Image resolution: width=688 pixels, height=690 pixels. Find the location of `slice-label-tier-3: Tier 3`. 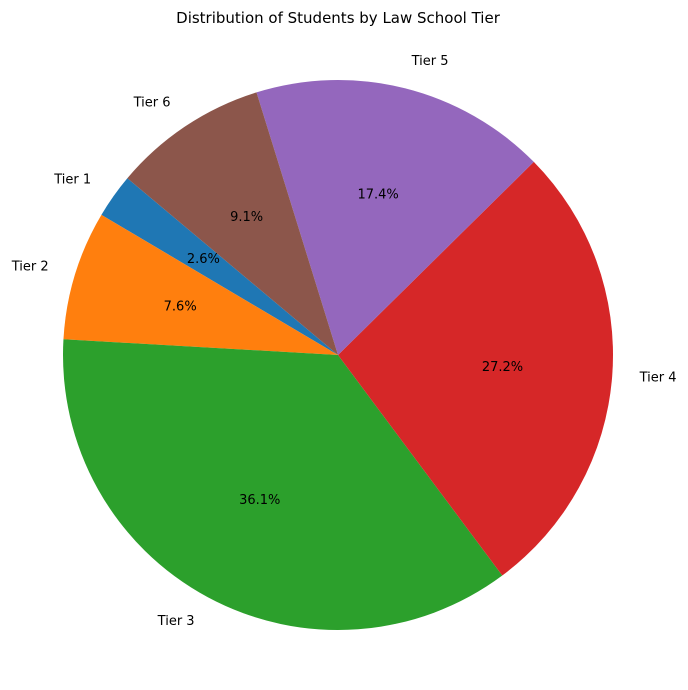

slice-label-tier-3: Tier 3 is located at coordinates (176, 621).